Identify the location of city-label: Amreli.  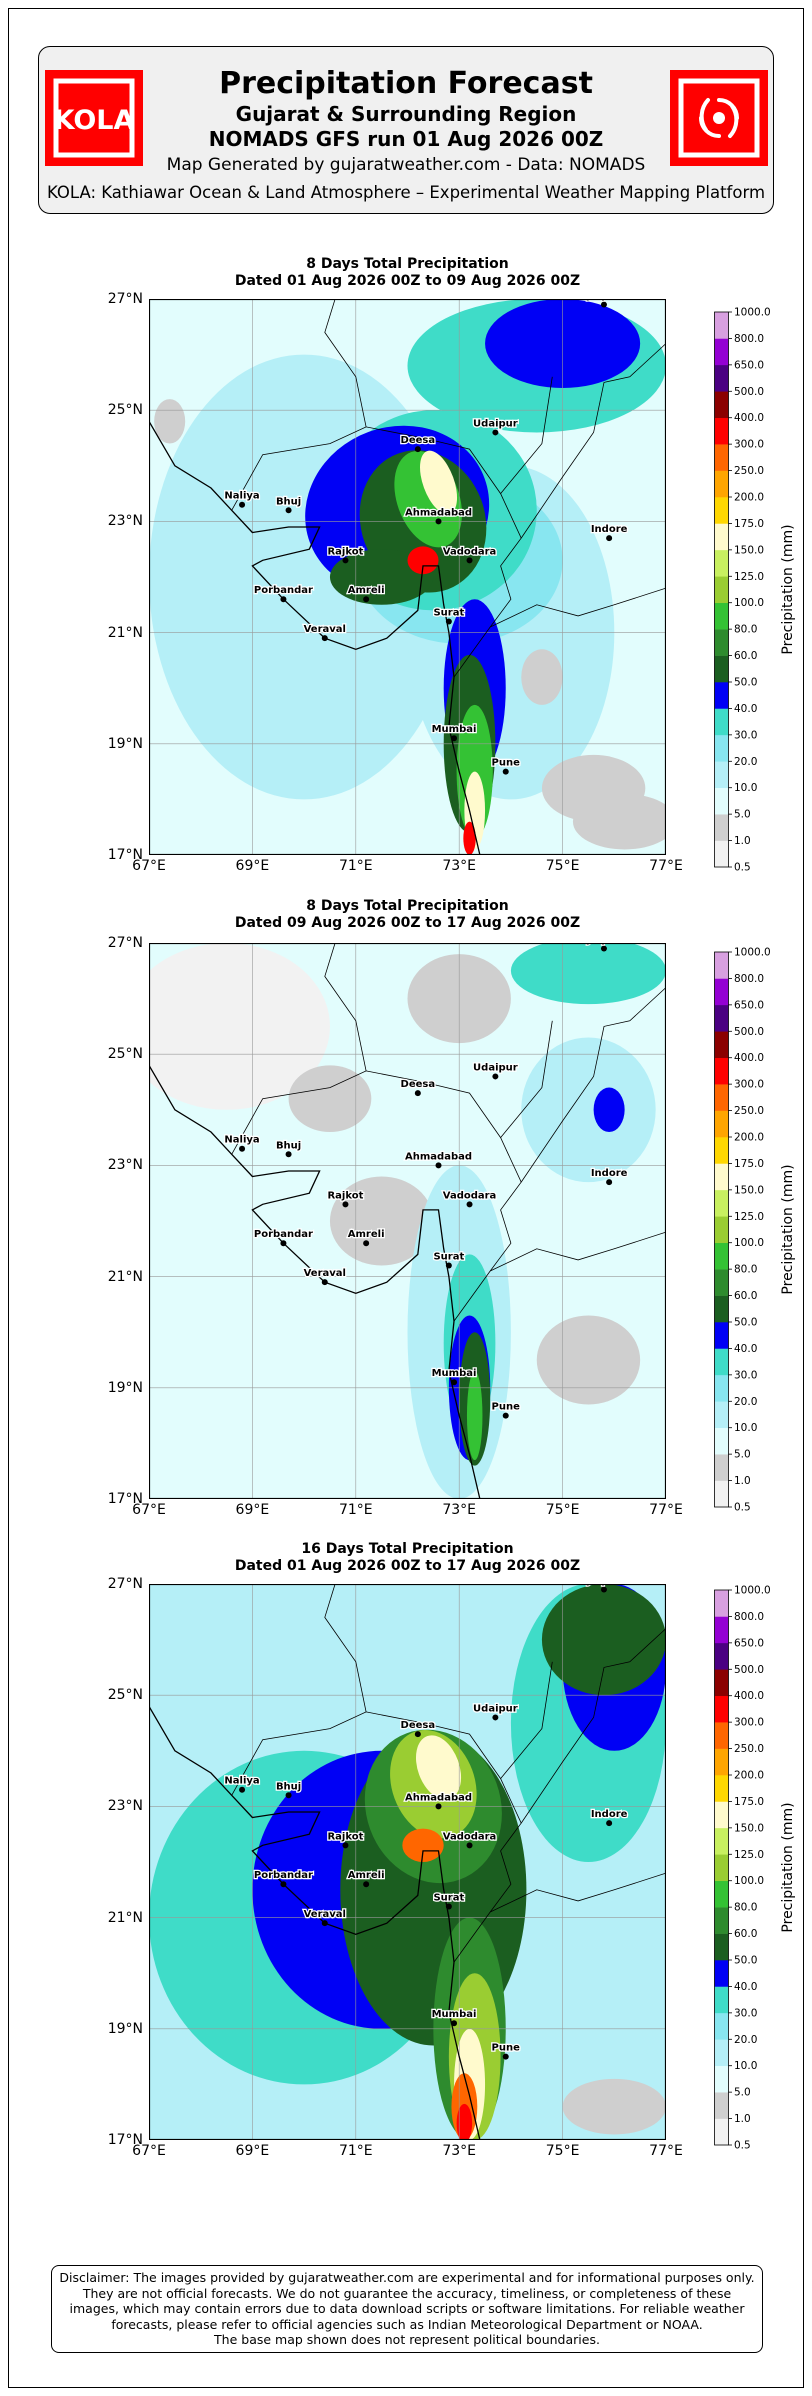
(366, 590).